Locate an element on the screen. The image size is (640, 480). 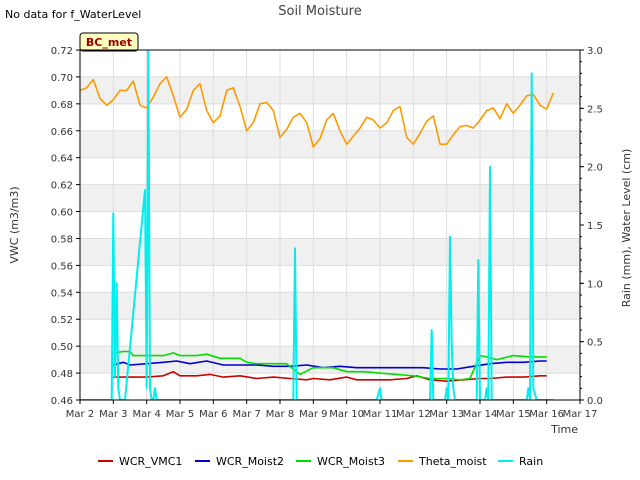
badge-box is located at coordinates (109, 42).